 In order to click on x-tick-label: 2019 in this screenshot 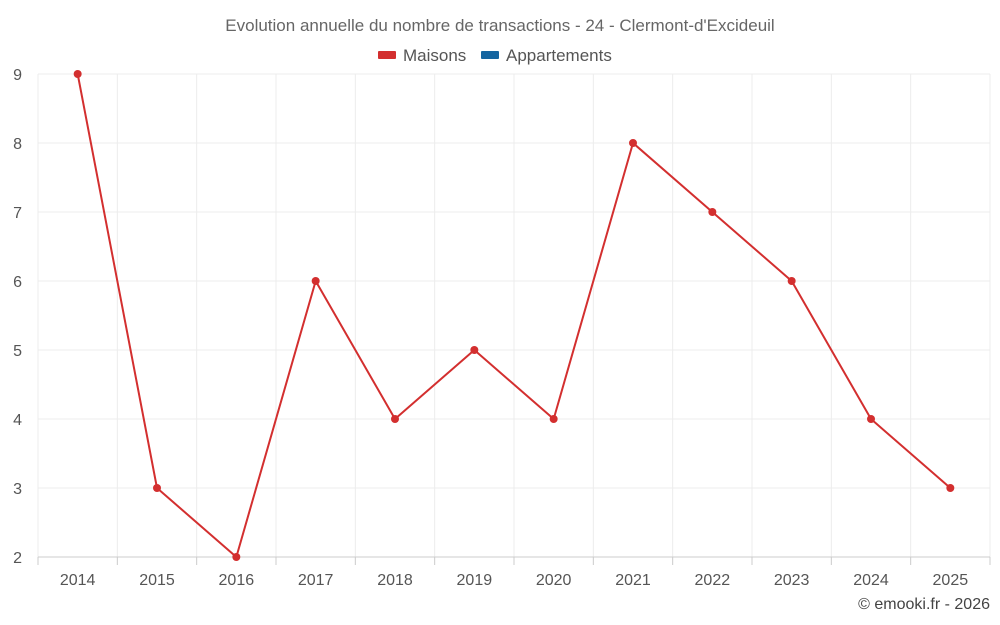, I will do `click(475, 580)`.